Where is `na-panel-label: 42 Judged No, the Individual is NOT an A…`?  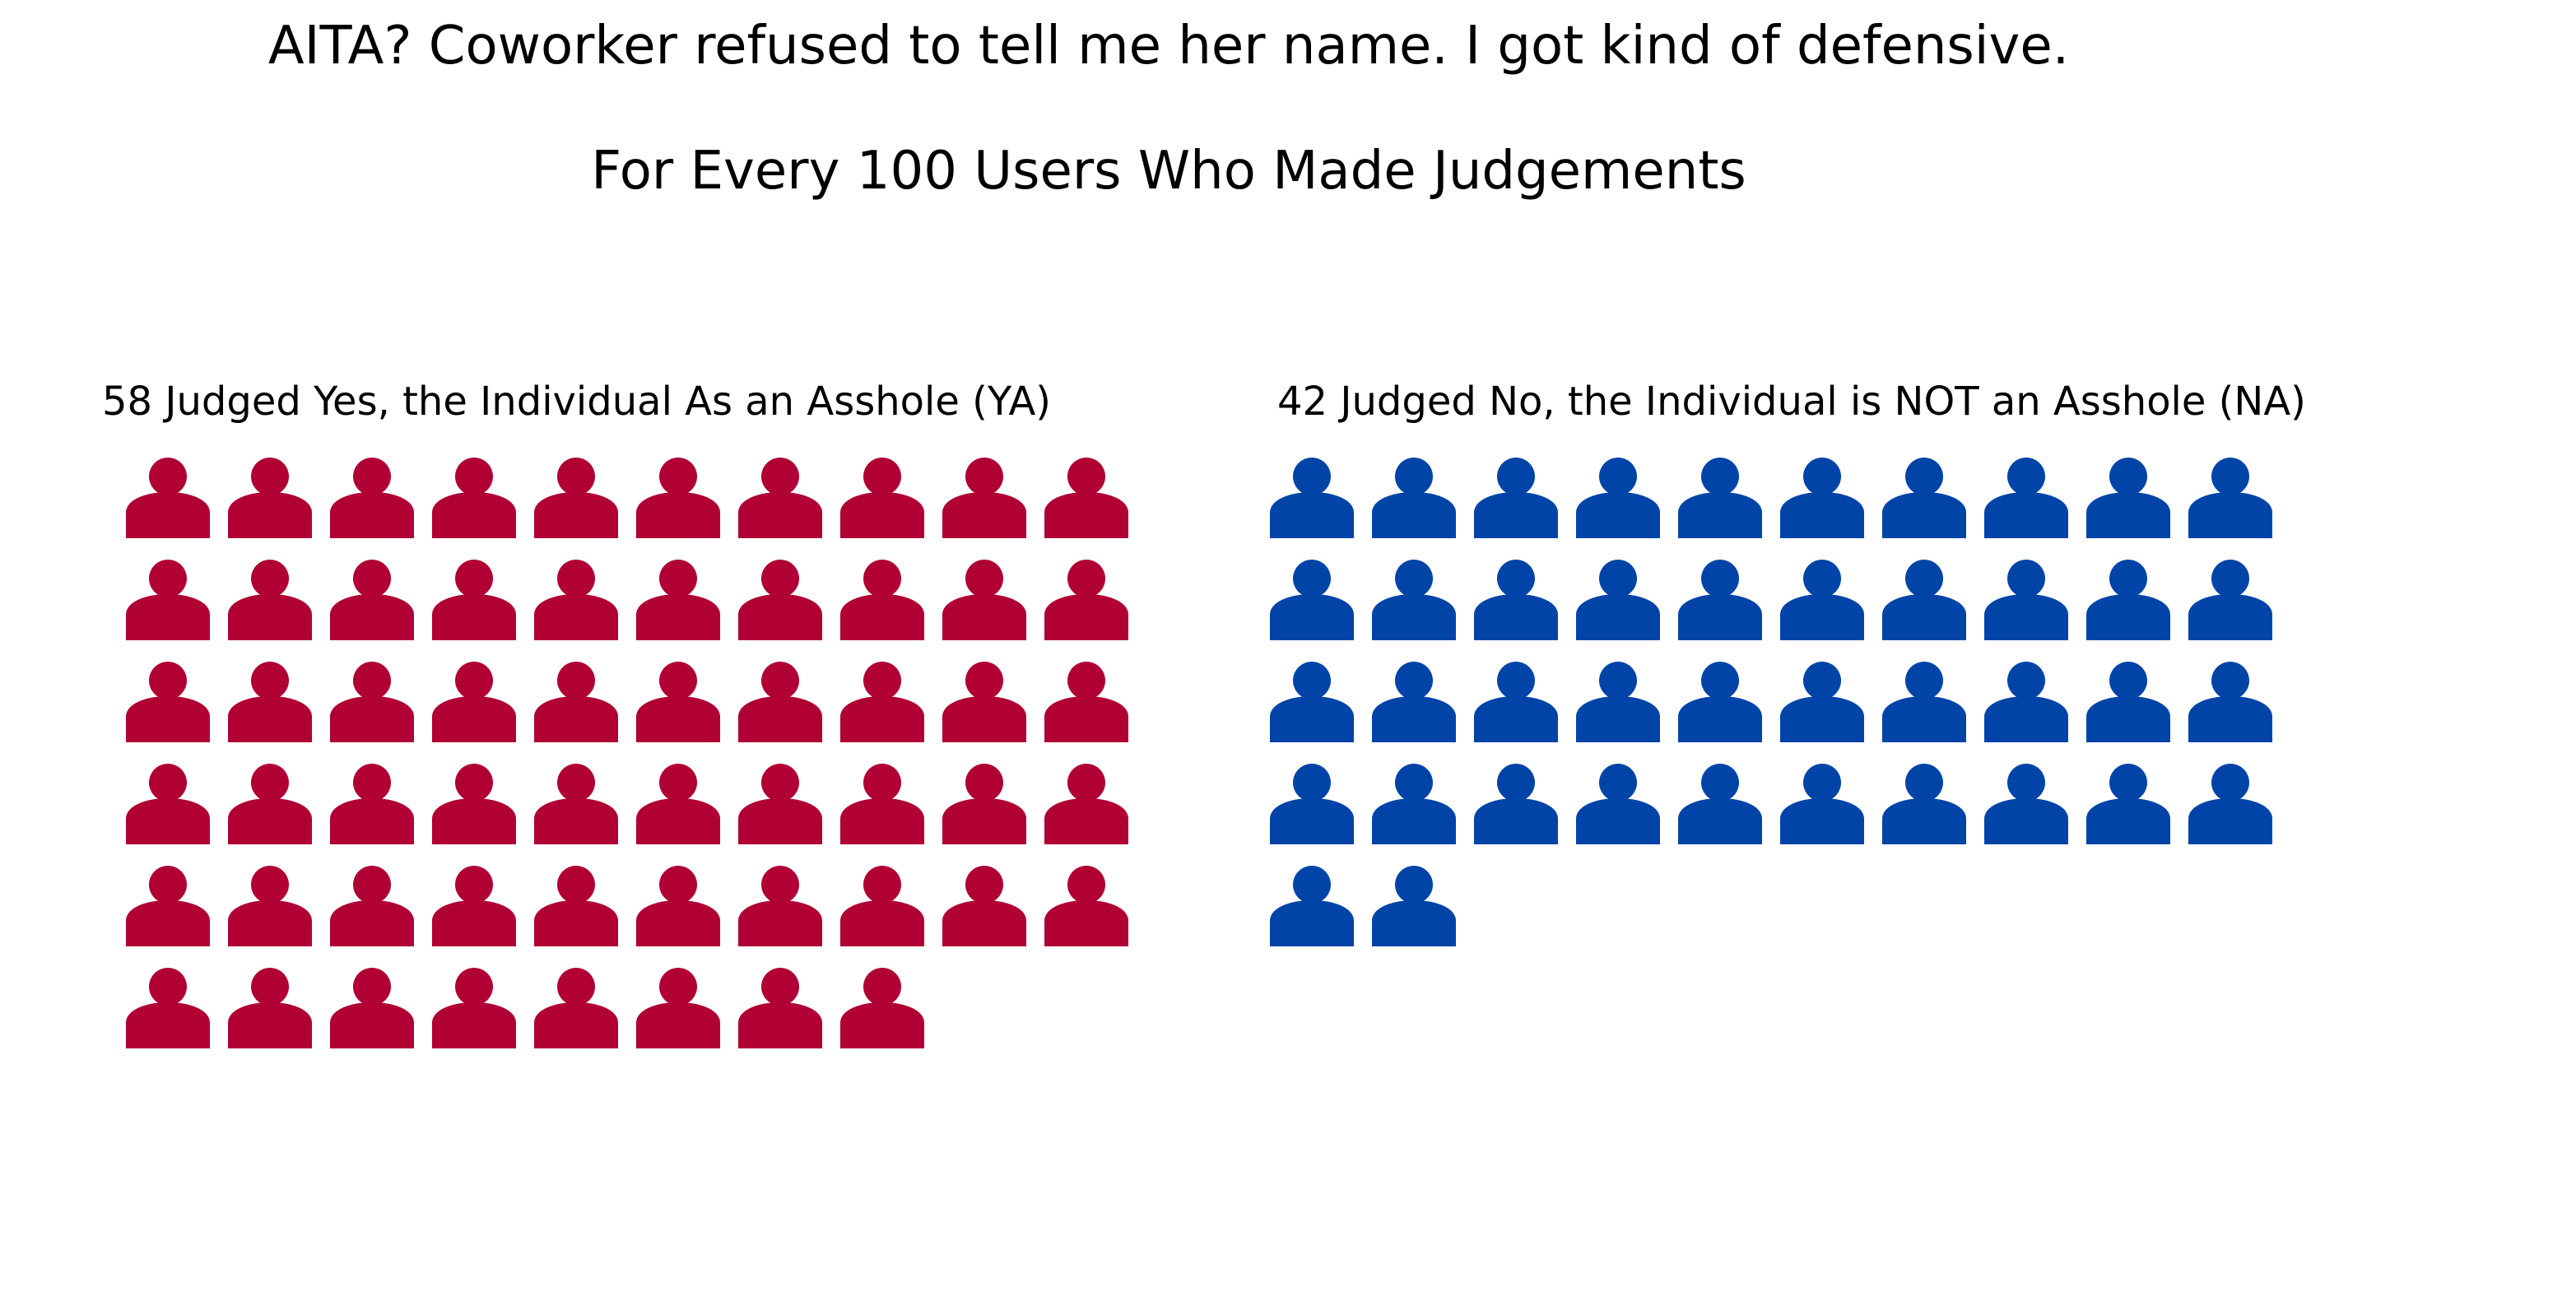
na-panel-label: 42 Judged No, the Individual is NOT an A… is located at coordinates (1791, 402).